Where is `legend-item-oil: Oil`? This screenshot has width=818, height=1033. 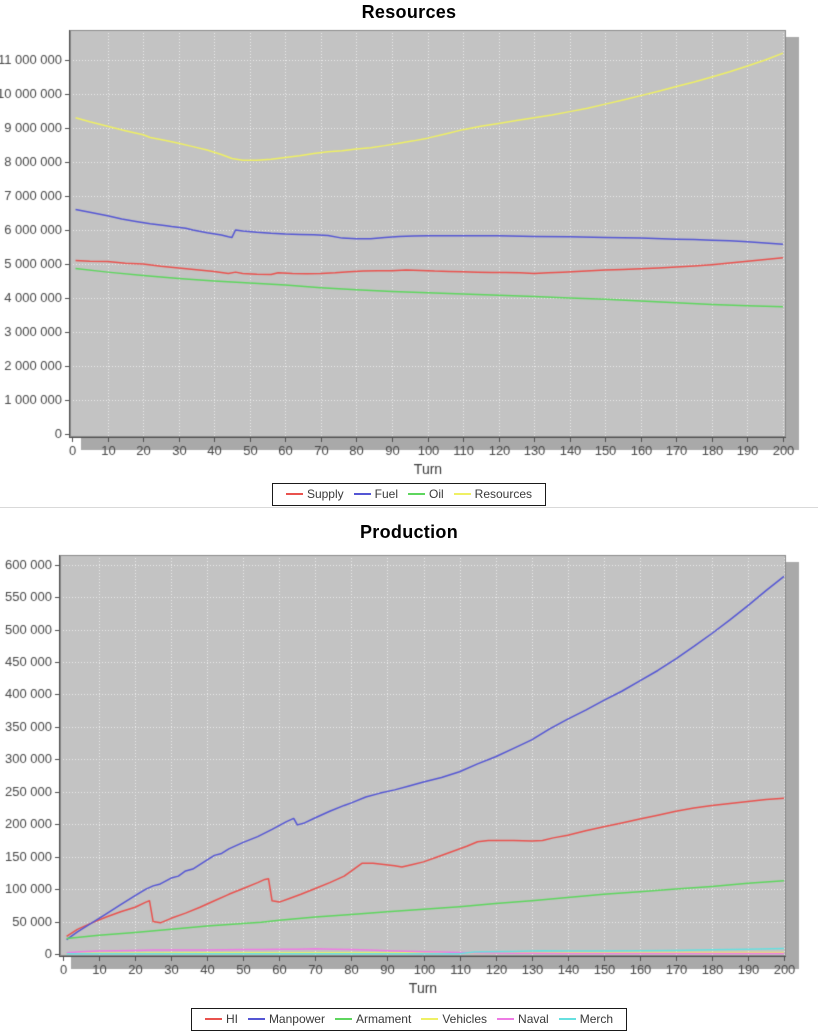 legend-item-oil: Oil is located at coordinates (426, 494).